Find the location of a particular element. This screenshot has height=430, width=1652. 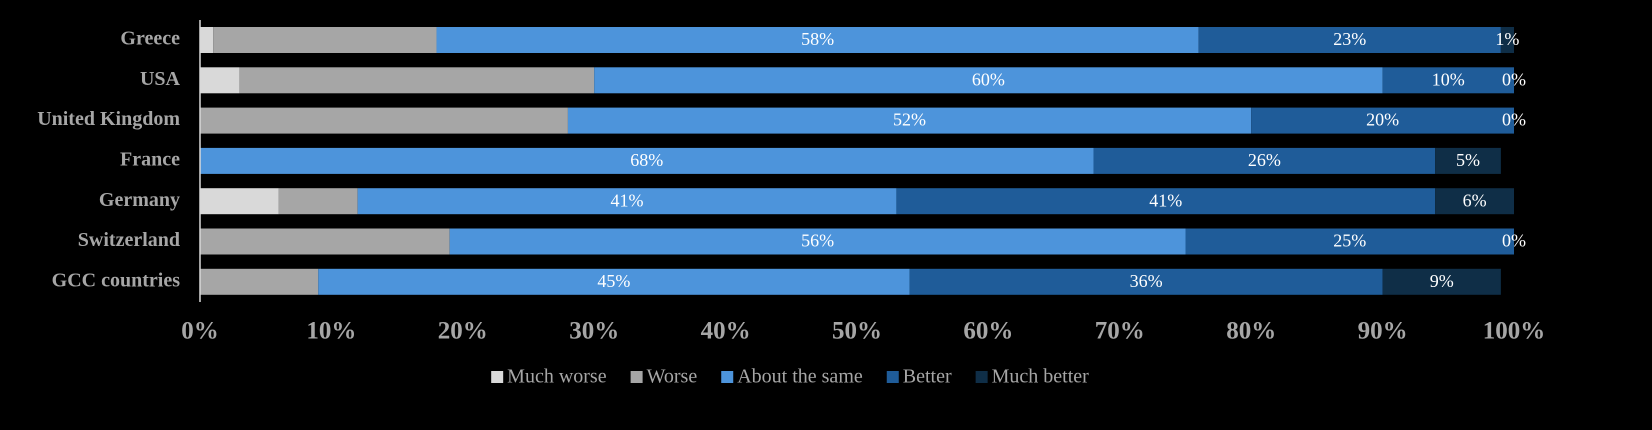

data-label: 10% is located at coordinates (1448, 79).